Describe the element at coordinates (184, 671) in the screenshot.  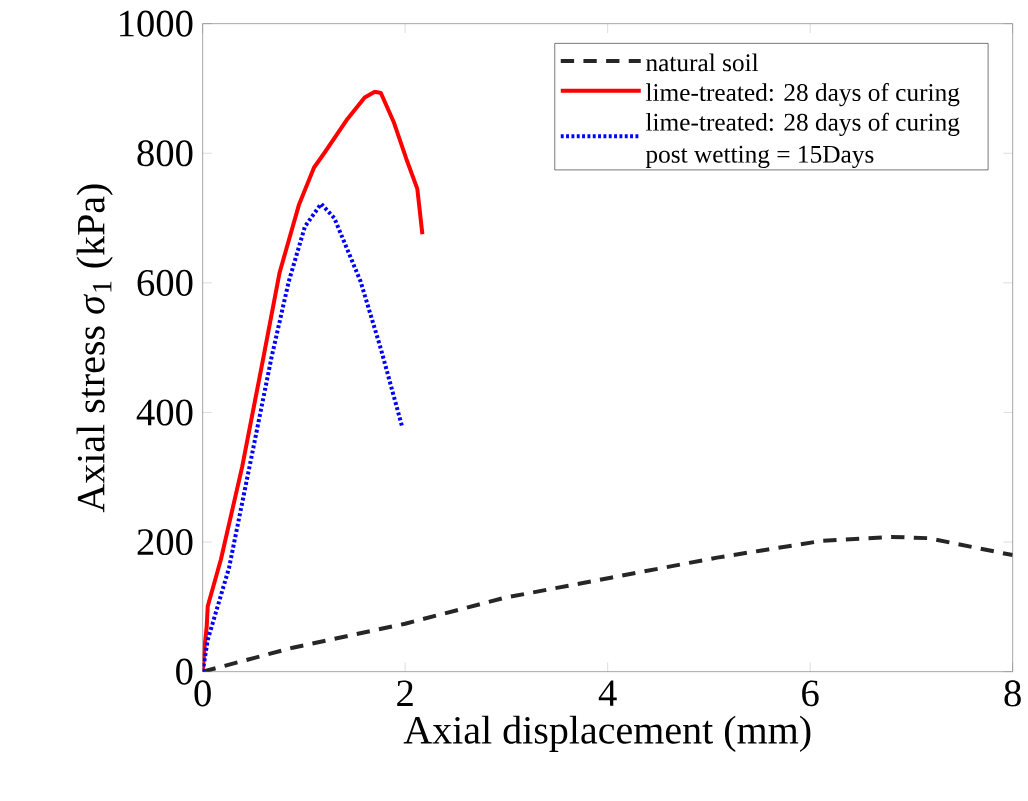
I see `y-tick-label: 0` at that location.